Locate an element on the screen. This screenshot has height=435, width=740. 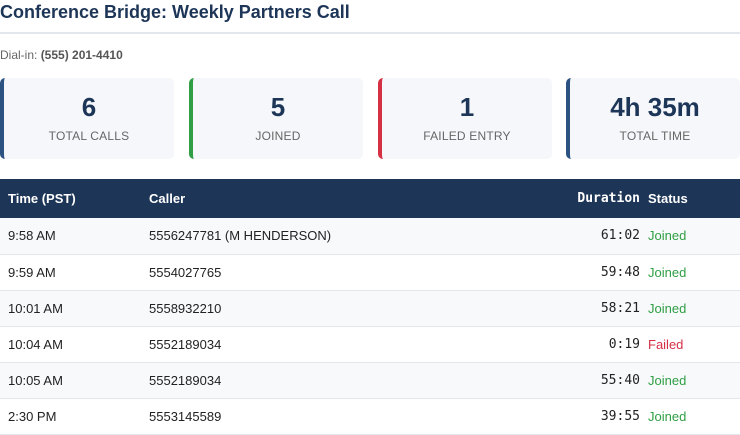
stat-card-total-calls: 6 TOTAL CALLS is located at coordinates (87, 118).